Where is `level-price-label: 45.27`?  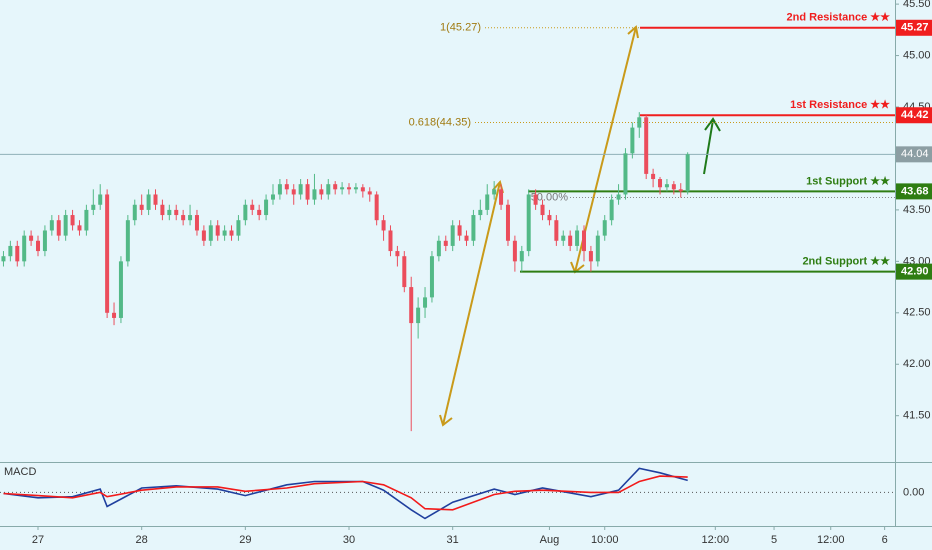
level-price-label: 45.27 is located at coordinates (915, 28).